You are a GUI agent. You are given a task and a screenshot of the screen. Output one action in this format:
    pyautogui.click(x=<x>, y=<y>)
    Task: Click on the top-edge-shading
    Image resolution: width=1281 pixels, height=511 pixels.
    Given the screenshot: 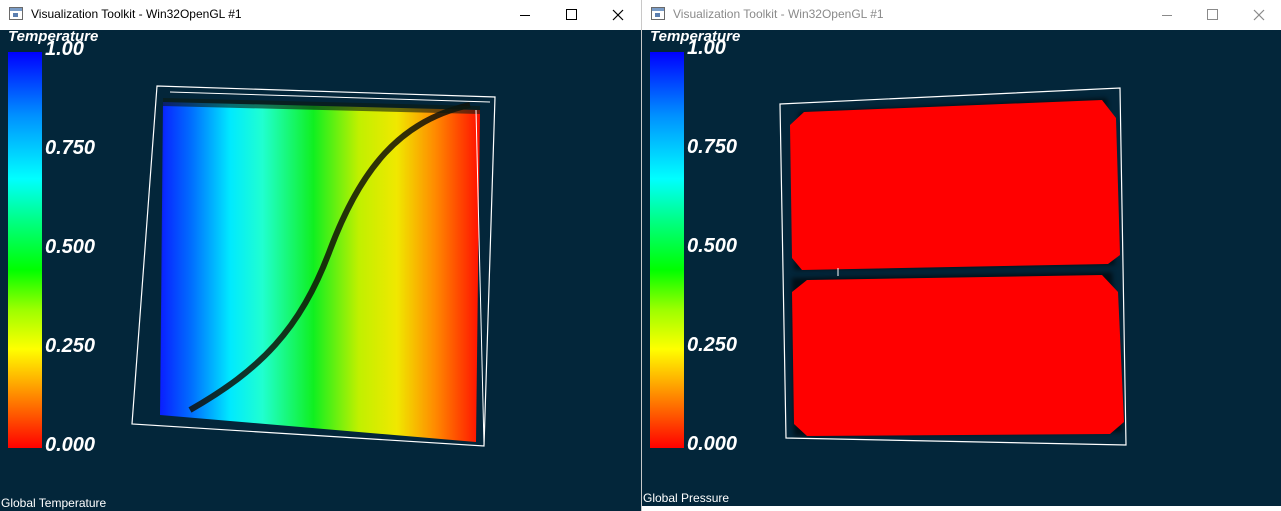 What is the action you would take?
    pyautogui.click(x=321, y=106)
    